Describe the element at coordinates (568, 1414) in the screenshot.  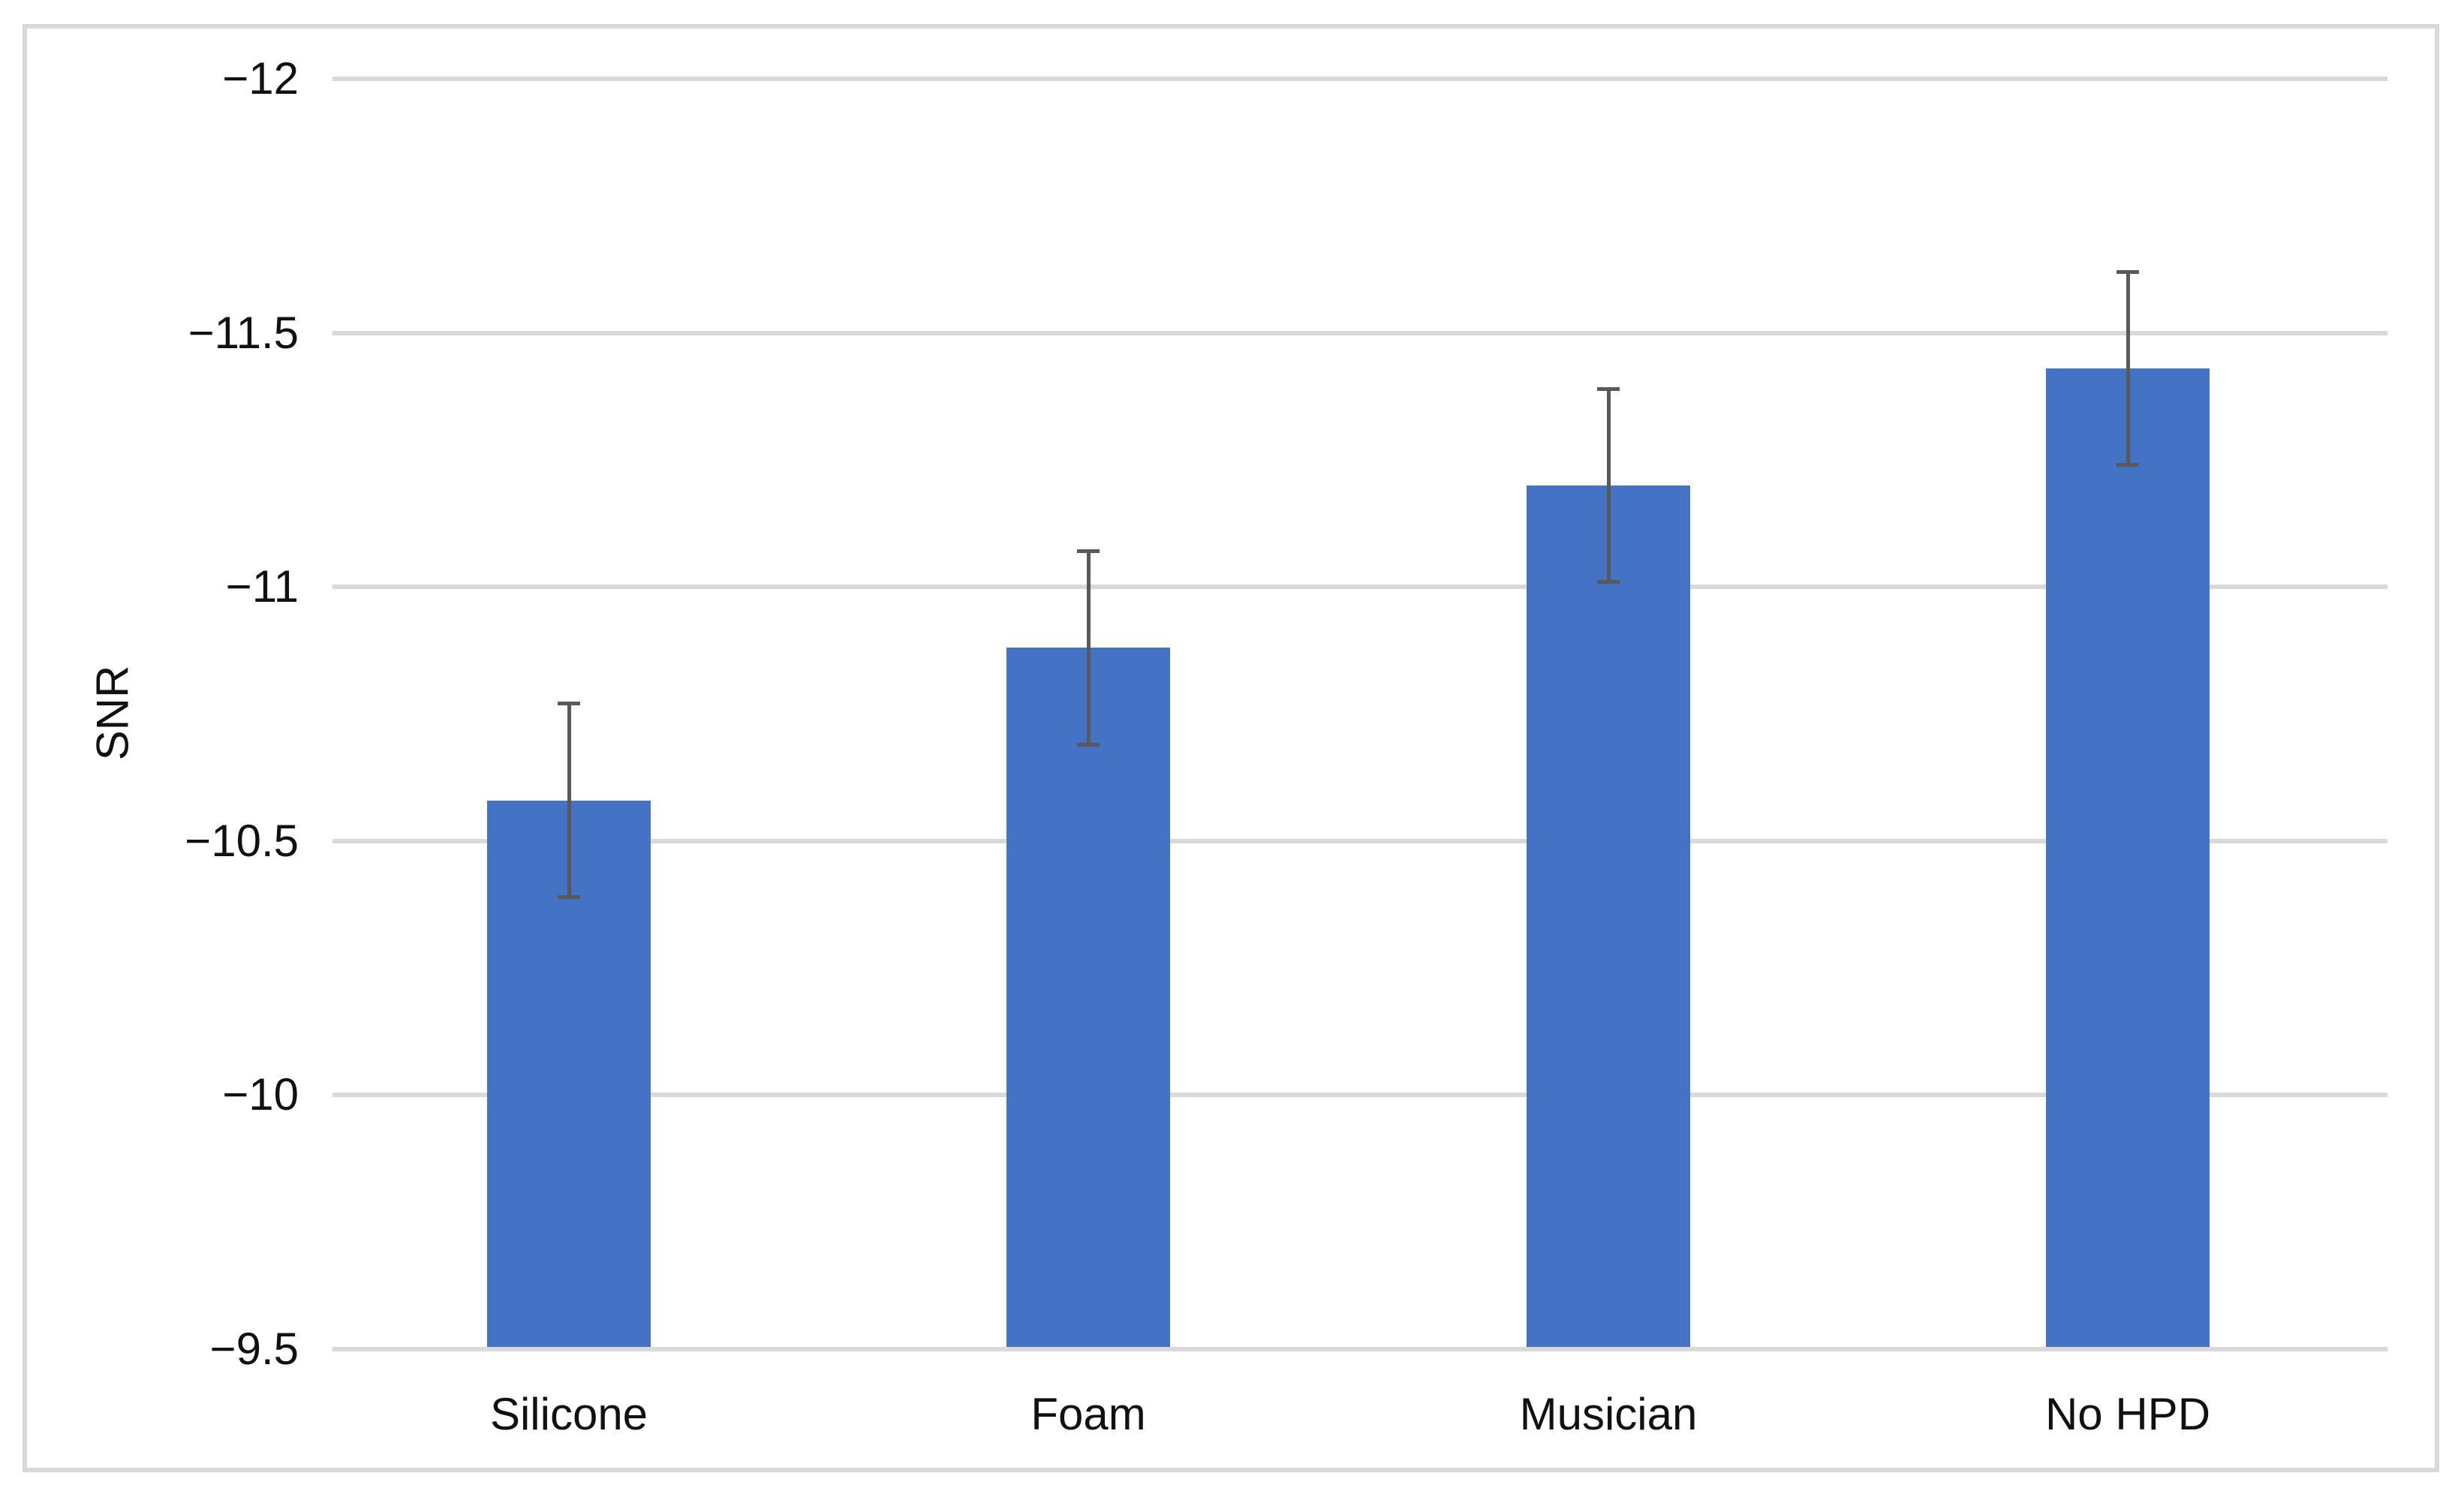
I see `x-axis-label: Silicone` at that location.